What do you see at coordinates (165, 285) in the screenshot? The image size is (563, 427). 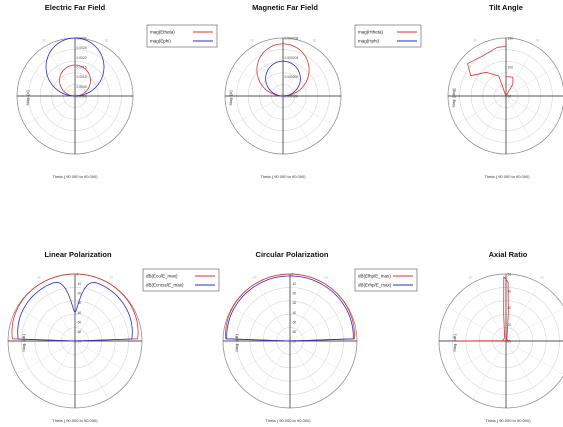 I see `legend-entry-label: dB(Ecross/E_max)` at bounding box center [165, 285].